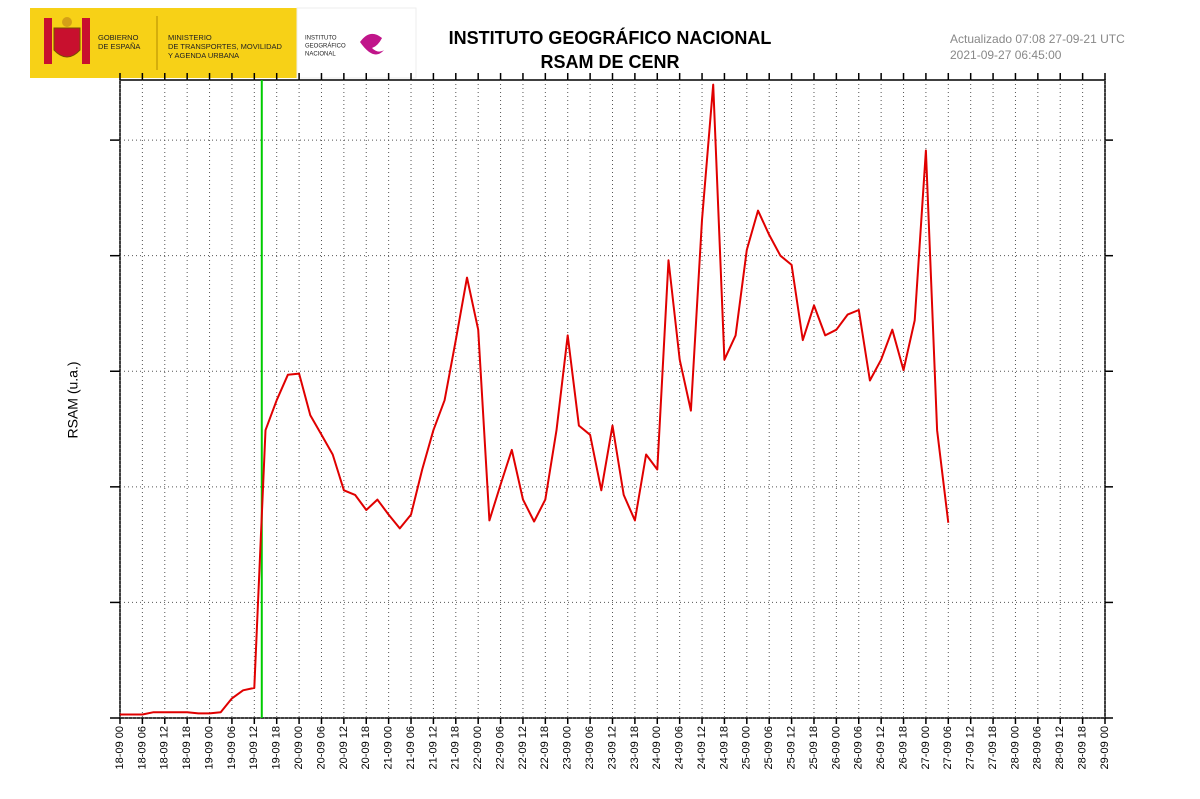 This screenshot has height=799, width=1200. What do you see at coordinates (724, 747) in the screenshot?
I see `x-tick-label: 24-09 18` at bounding box center [724, 747].